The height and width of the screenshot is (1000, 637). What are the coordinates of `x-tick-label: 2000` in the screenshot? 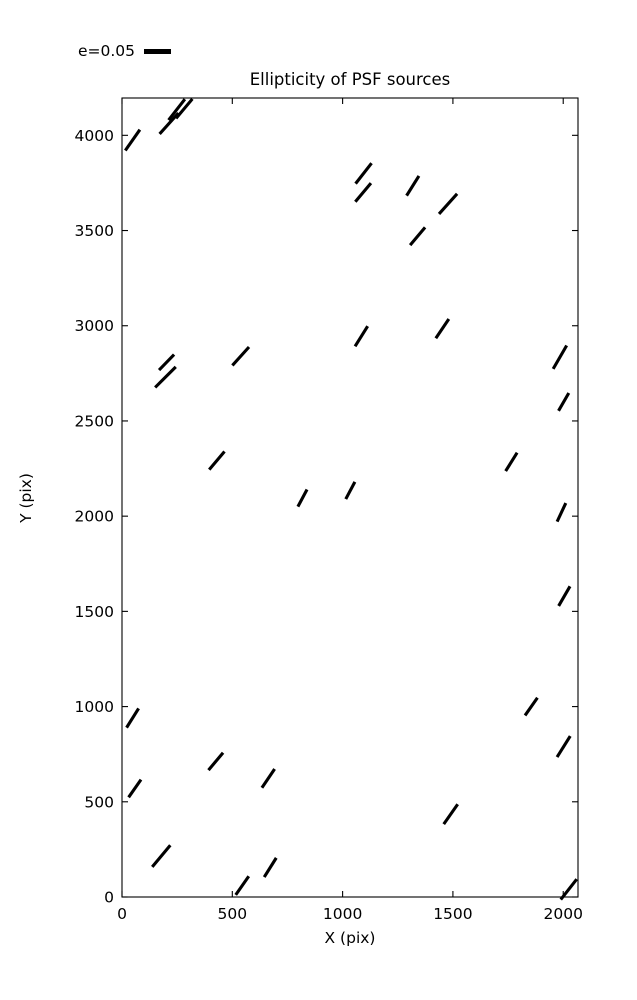 It's located at (562, 914).